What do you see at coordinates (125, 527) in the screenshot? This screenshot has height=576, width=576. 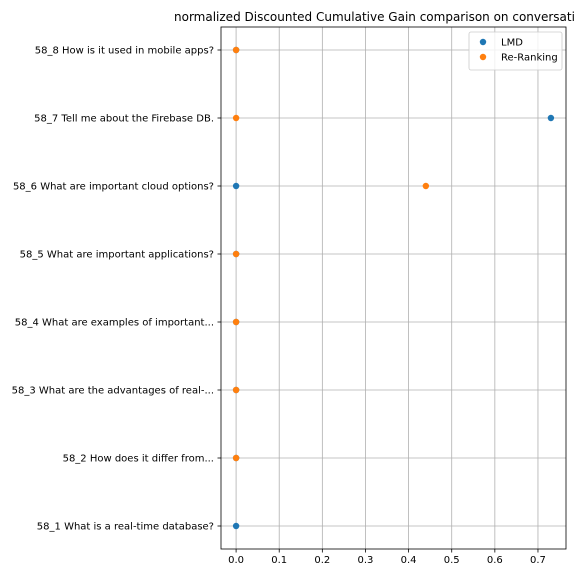 I see `y-tick-label: 58_1 What is a real-time database?` at bounding box center [125, 527].